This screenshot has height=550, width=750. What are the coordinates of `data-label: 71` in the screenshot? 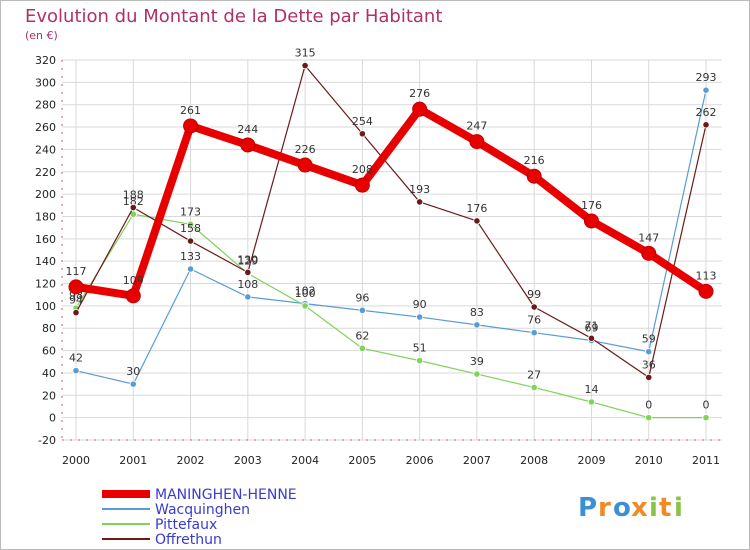 It's located at (591, 325).